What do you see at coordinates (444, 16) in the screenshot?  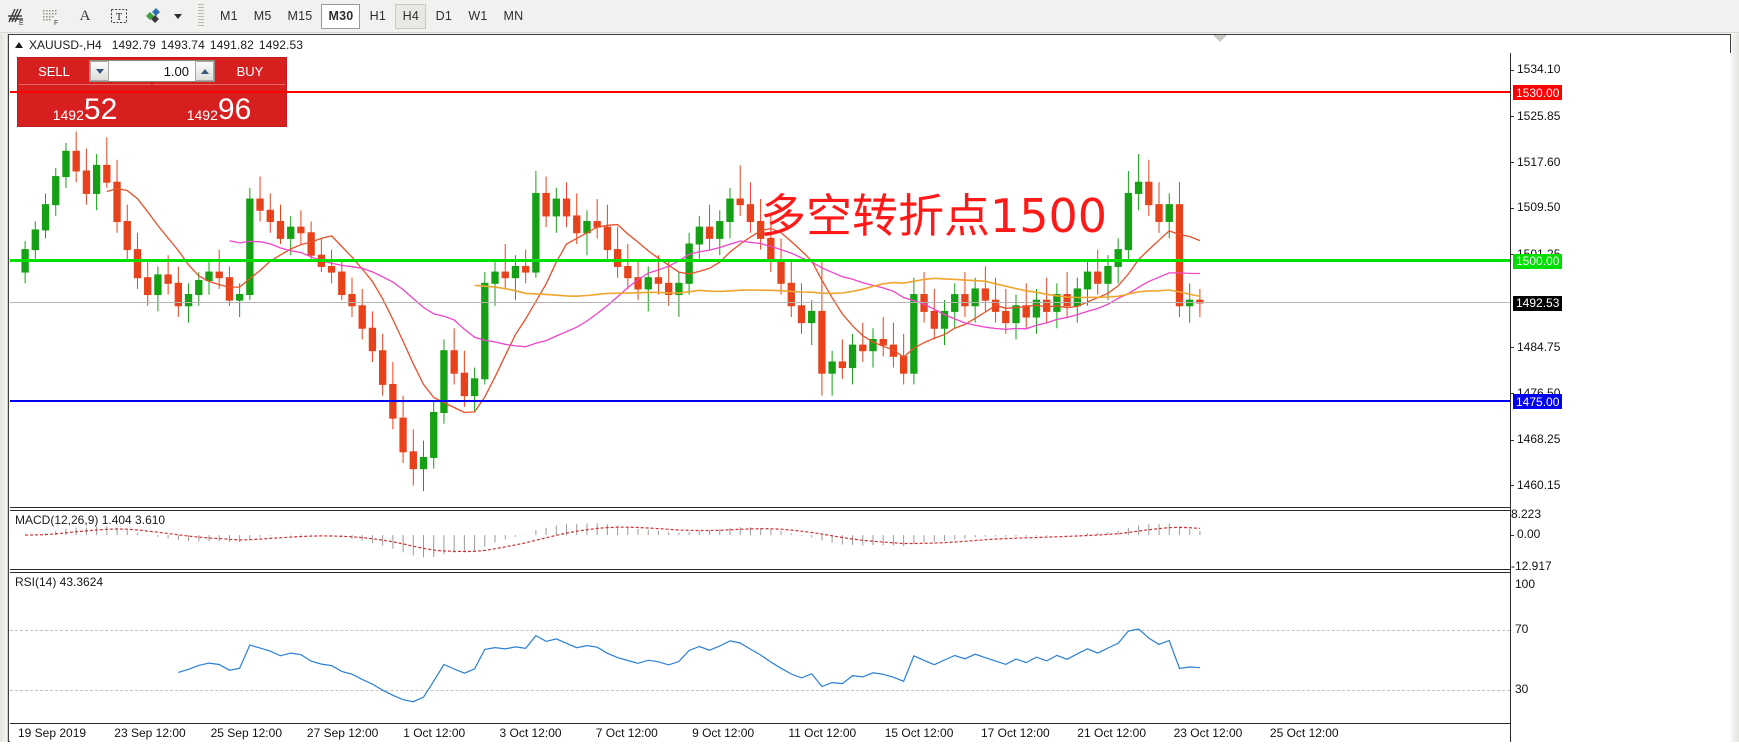 I see `timeframe-d1-button: D1` at bounding box center [444, 16].